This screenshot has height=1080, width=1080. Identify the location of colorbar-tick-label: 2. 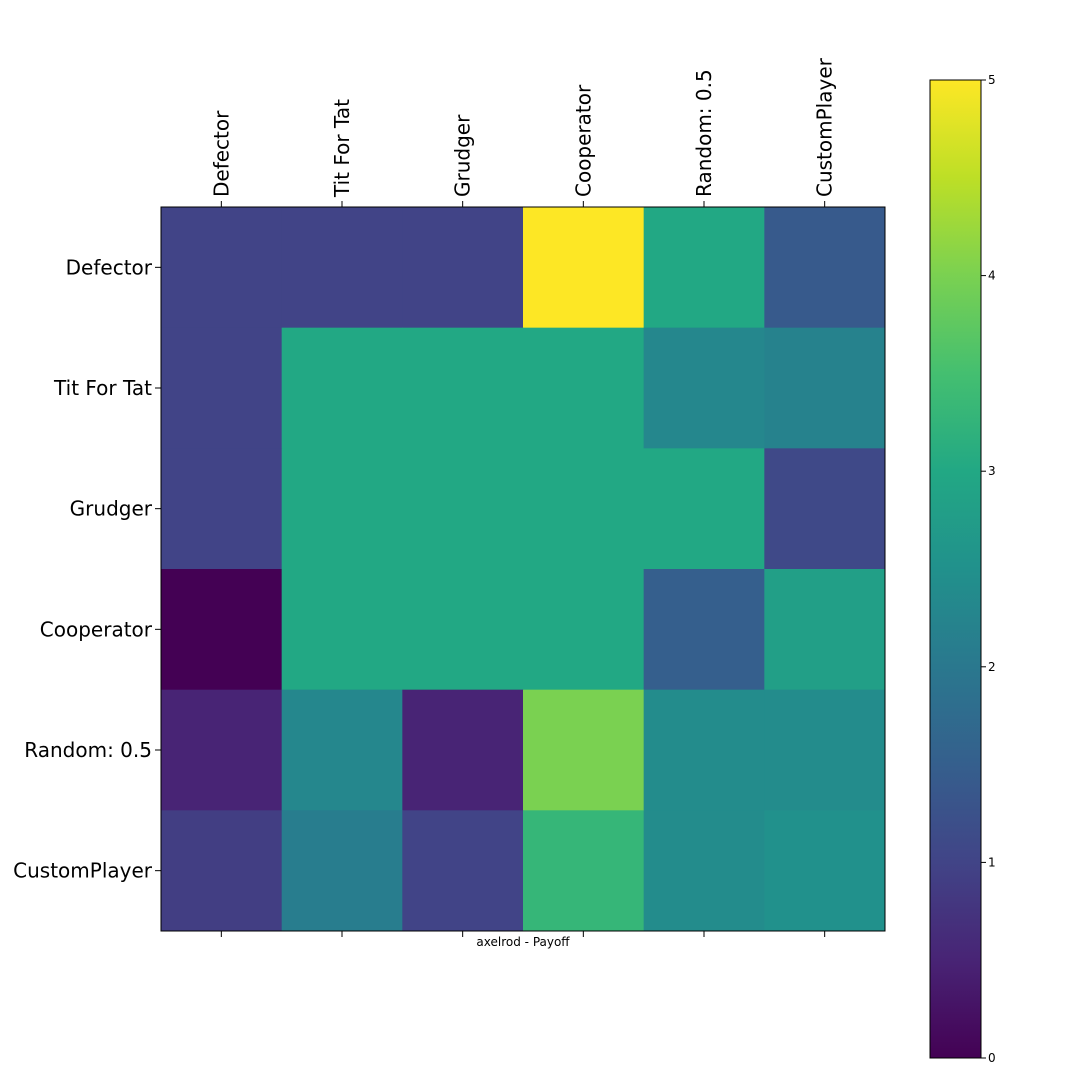
(992, 667).